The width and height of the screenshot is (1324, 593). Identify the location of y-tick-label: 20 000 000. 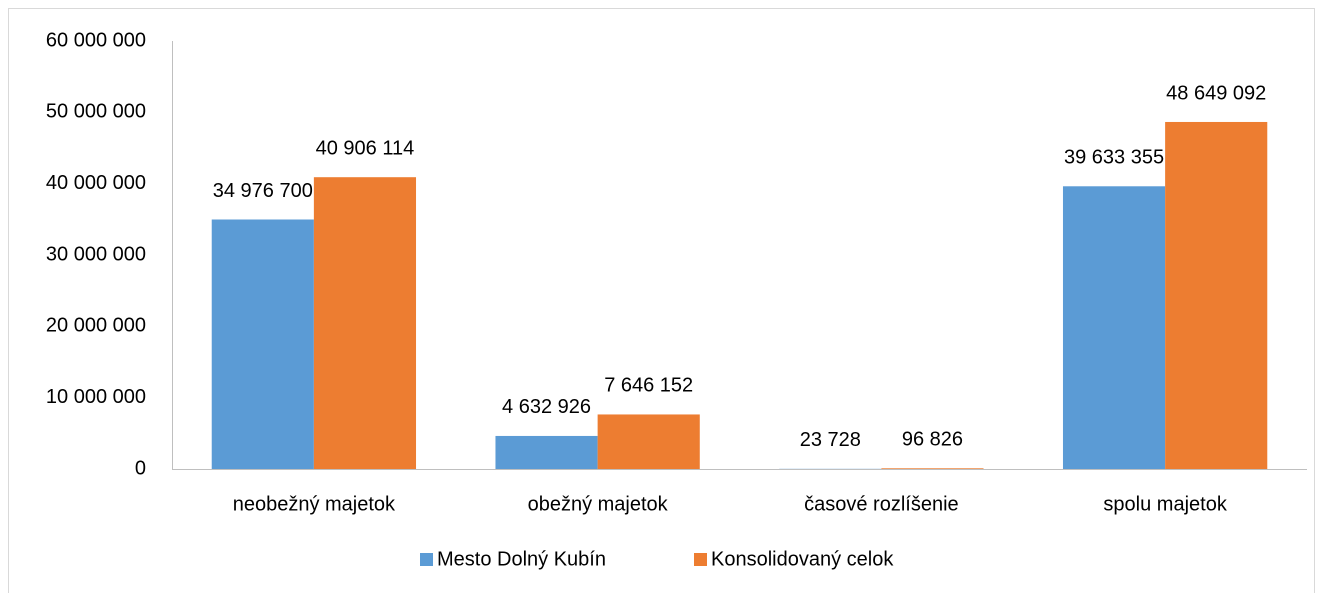
(96, 326).